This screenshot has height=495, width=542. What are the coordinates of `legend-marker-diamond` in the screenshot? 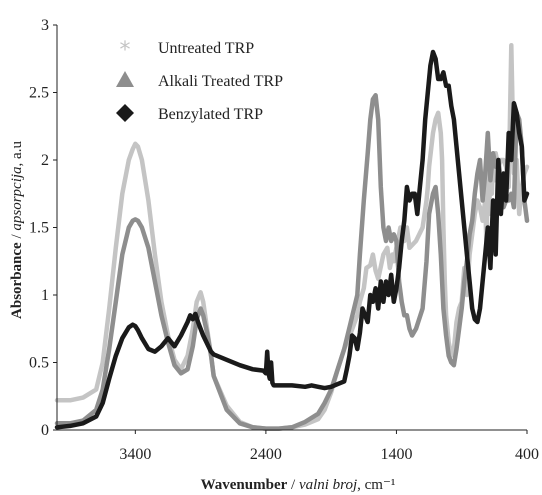 It's located at (125, 113).